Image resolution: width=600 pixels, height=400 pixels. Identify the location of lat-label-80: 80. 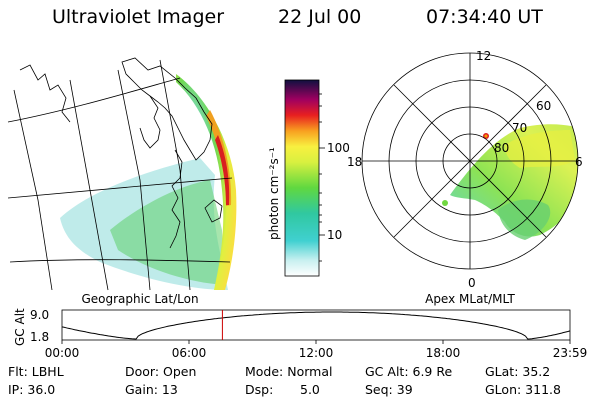
(501, 148).